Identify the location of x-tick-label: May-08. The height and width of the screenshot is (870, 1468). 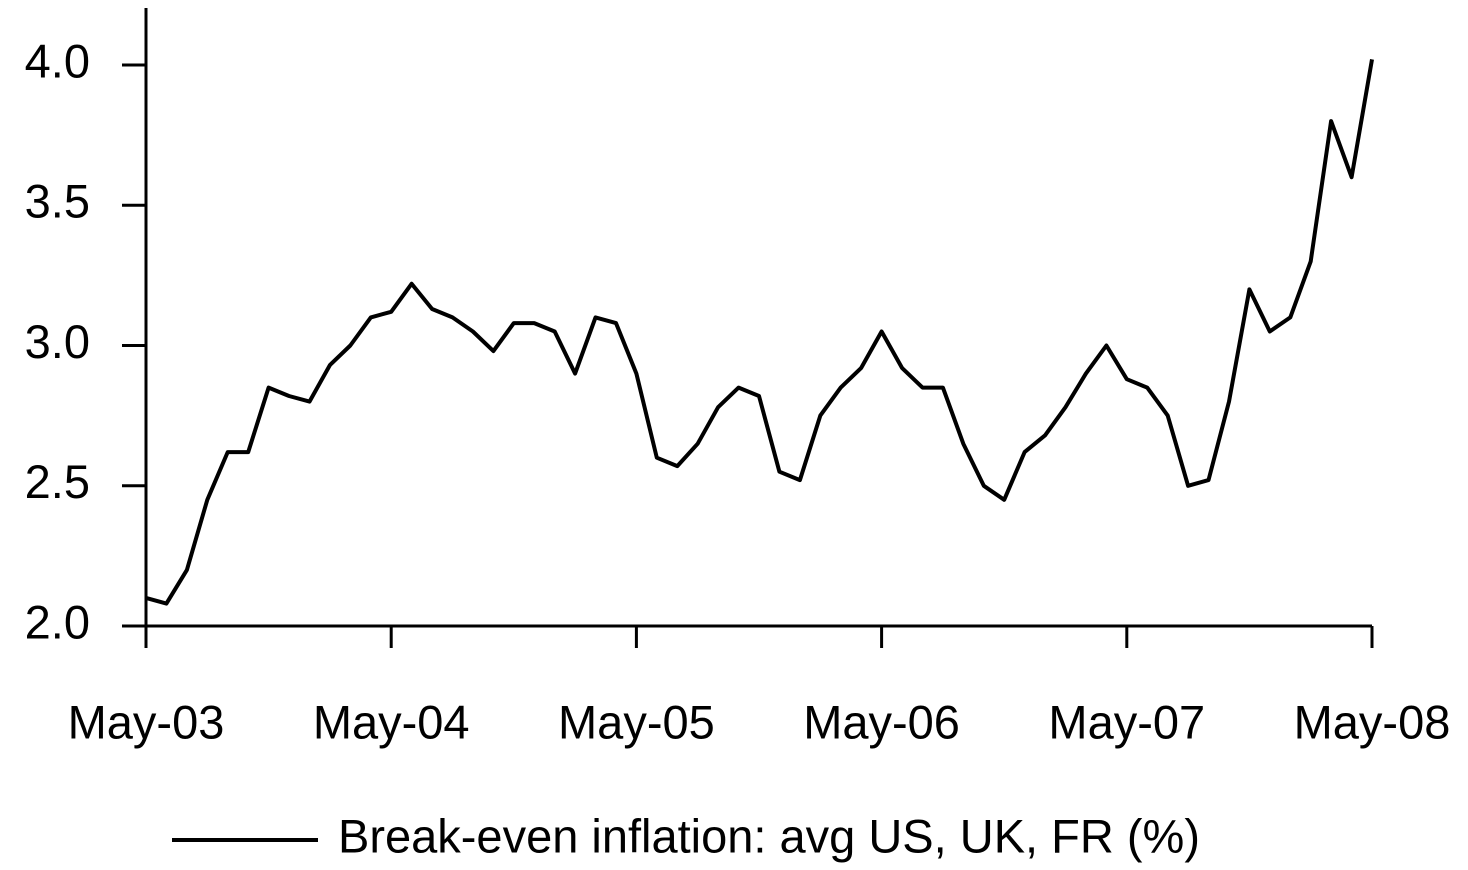
(1372, 721).